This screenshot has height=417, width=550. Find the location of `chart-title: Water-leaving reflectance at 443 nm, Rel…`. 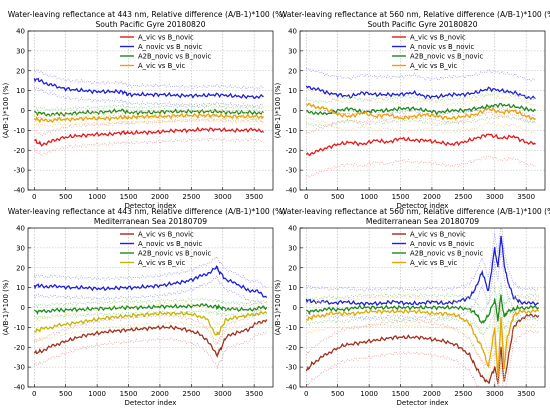

chart-title: Water-leaving reflectance at 443 nm, Rel… is located at coordinates (147, 14).